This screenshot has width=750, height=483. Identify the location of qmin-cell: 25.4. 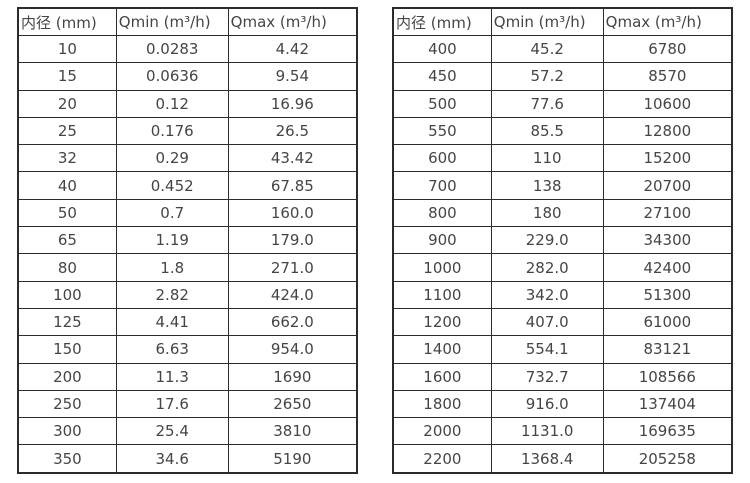
(172, 431).